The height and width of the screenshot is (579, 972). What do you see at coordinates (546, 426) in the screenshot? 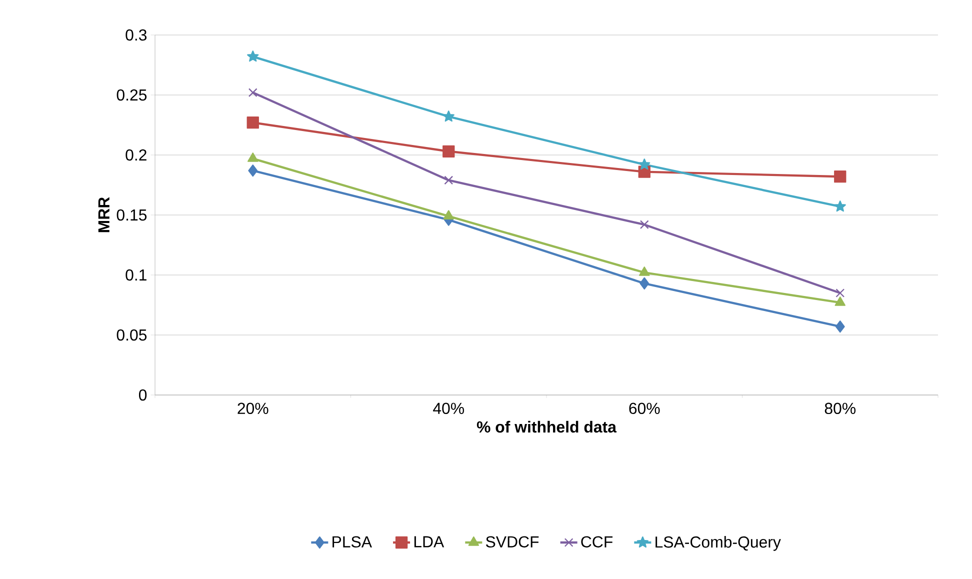
I see `x-axis-title: % of withheld data` at bounding box center [546, 426].